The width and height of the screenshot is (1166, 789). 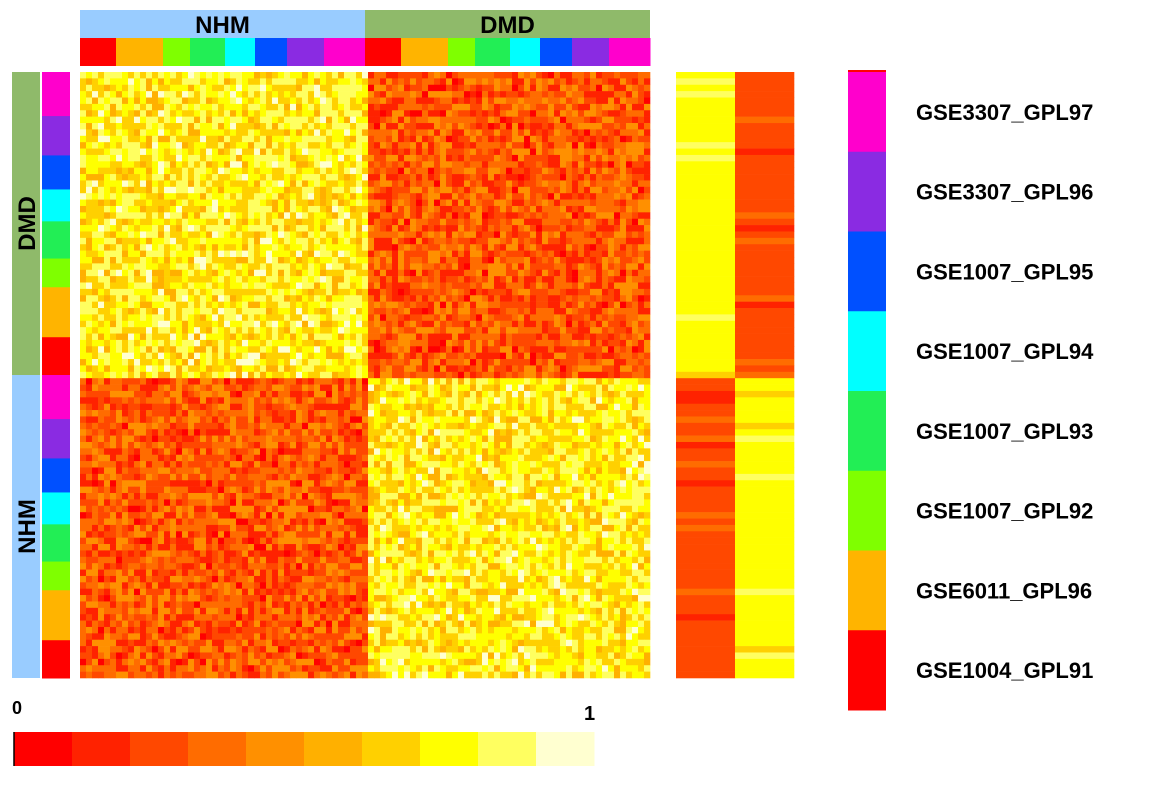 I want to click on colorbar-max-label: 1, so click(x=589, y=714).